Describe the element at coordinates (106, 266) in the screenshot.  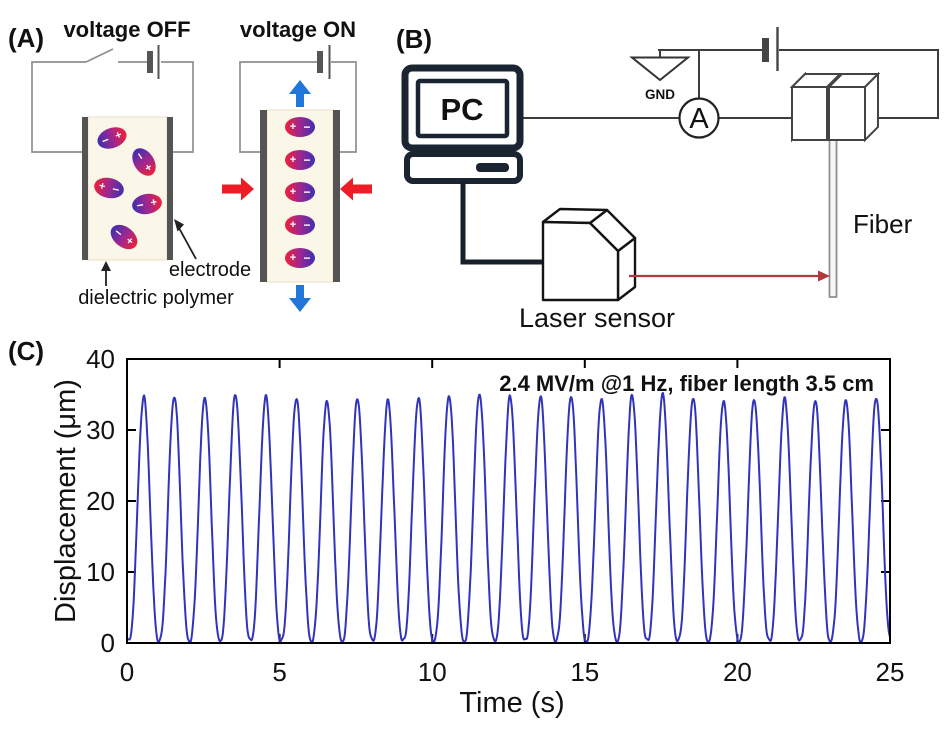
I see `polymer-pointer-arrowhead` at that location.